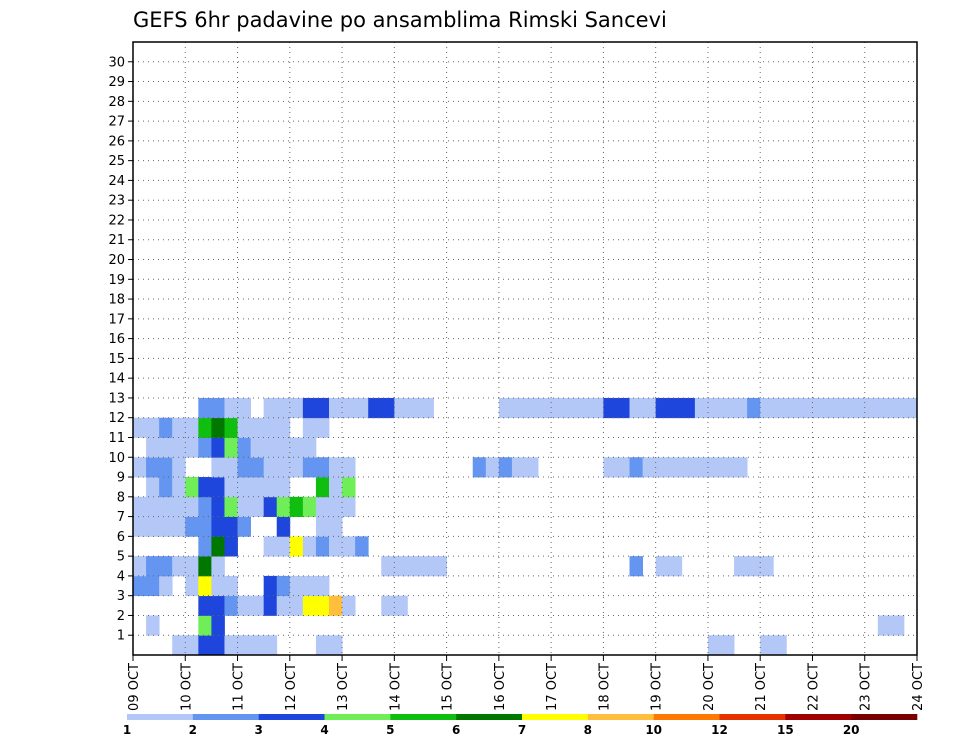 This screenshot has width=960, height=742. Describe the element at coordinates (121, 636) in the screenshot. I see `y-tick-label: 1` at that location.